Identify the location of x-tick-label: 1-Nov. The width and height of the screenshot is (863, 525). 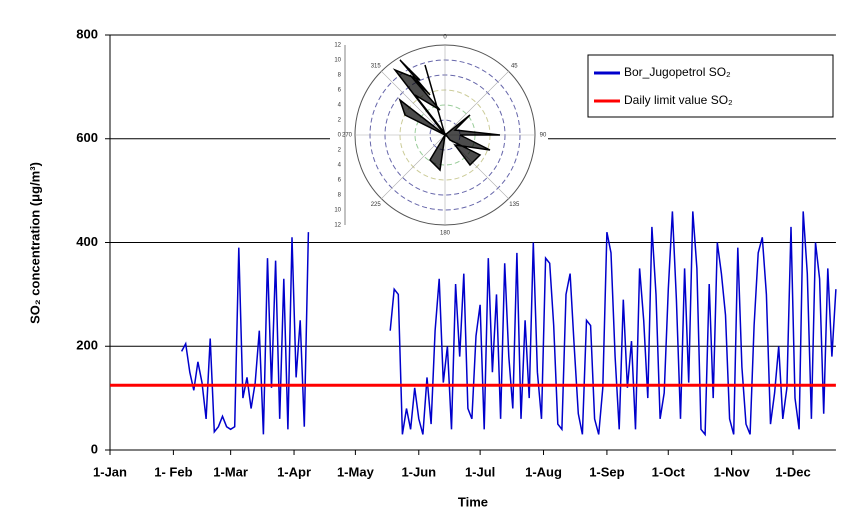
(732, 471).